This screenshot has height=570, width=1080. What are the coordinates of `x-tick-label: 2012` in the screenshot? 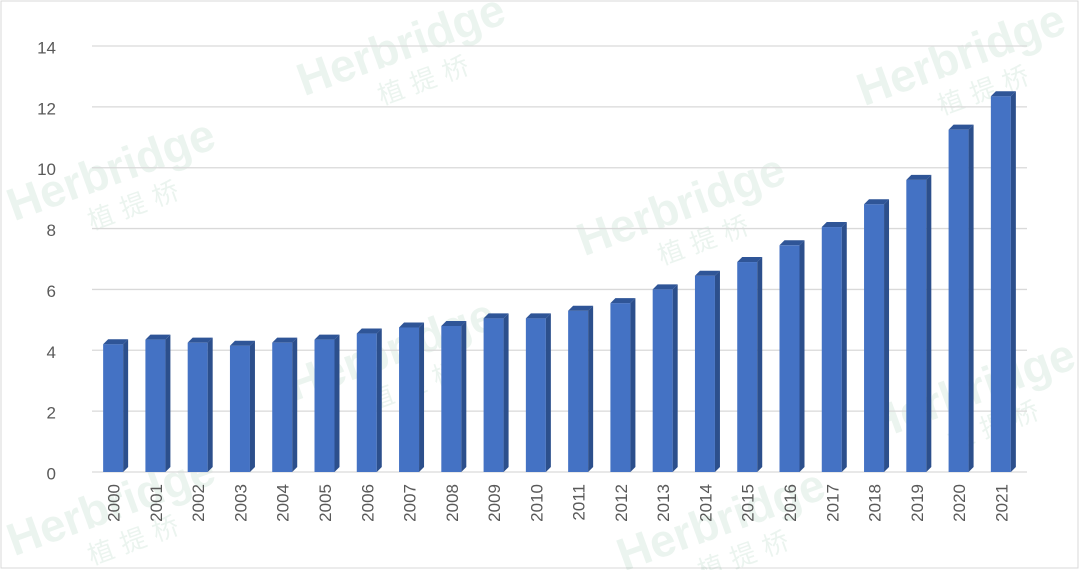 It's located at (621, 503).